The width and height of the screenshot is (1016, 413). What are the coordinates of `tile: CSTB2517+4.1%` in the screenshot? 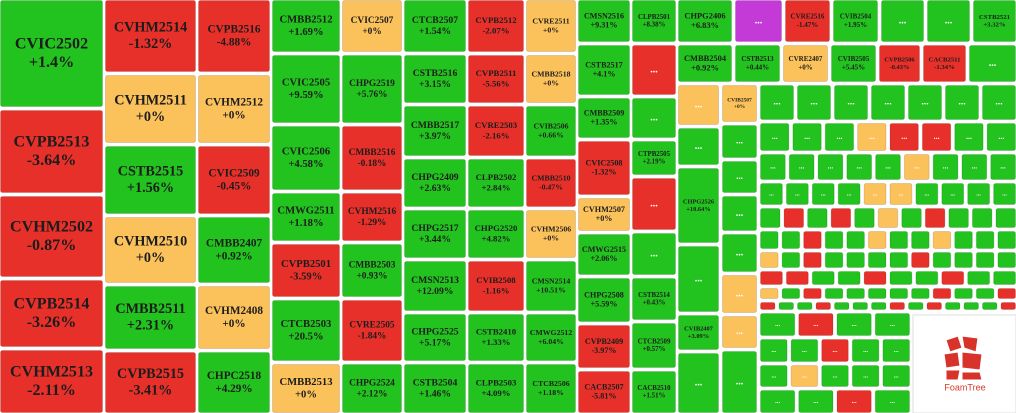 It's located at (604, 70).